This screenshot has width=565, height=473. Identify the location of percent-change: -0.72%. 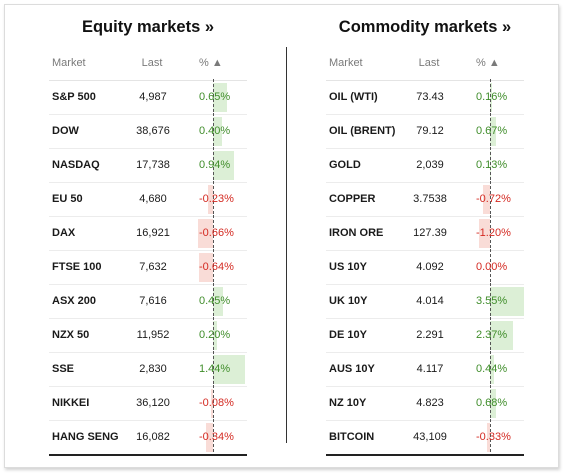
(493, 199).